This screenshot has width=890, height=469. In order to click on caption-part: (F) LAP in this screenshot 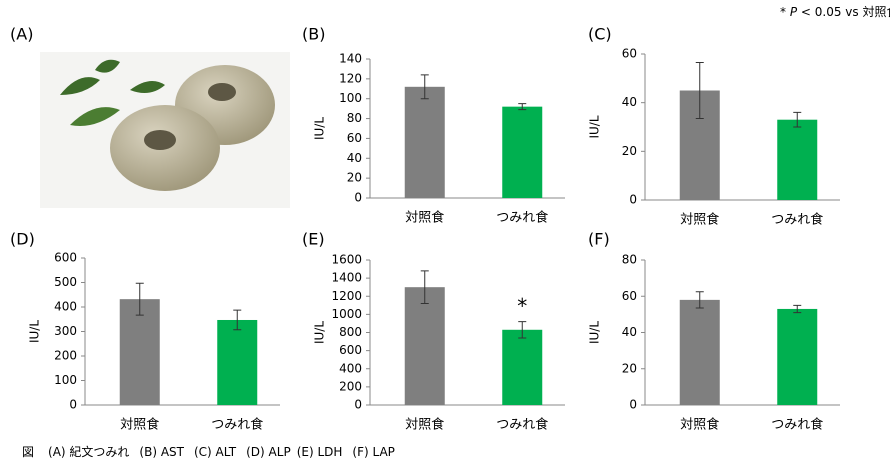, I will do `click(373, 452)`.